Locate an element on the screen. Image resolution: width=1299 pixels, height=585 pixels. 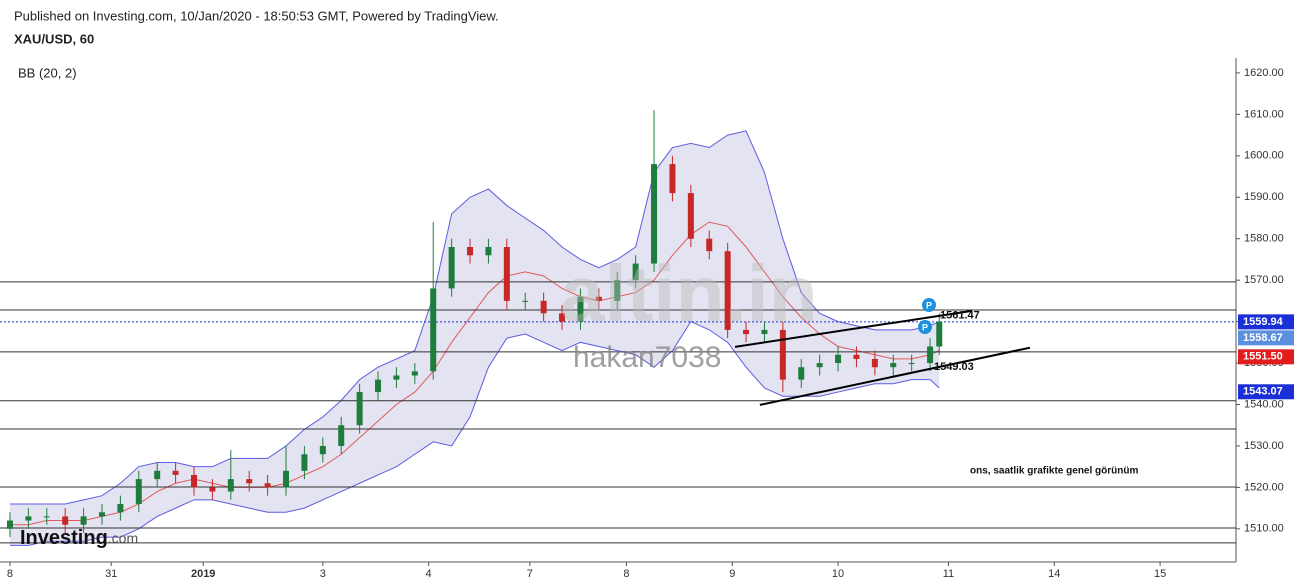
y-tick-label: 1520.00 is located at coordinates (1264, 487).